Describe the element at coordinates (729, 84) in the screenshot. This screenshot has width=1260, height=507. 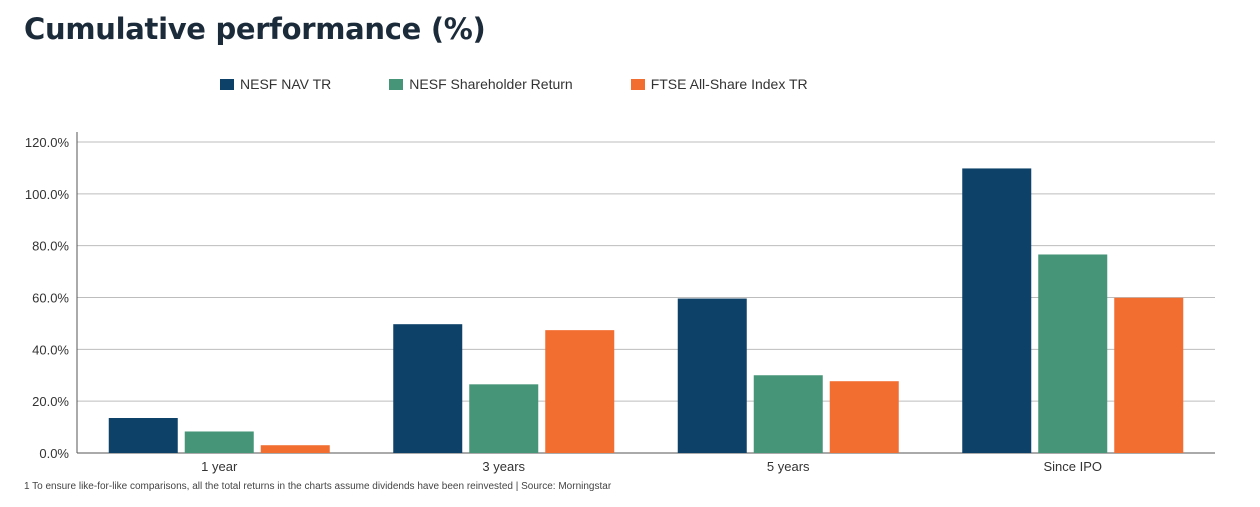
I see `legend-label-ftse: FTSE All-Share Index TR` at that location.